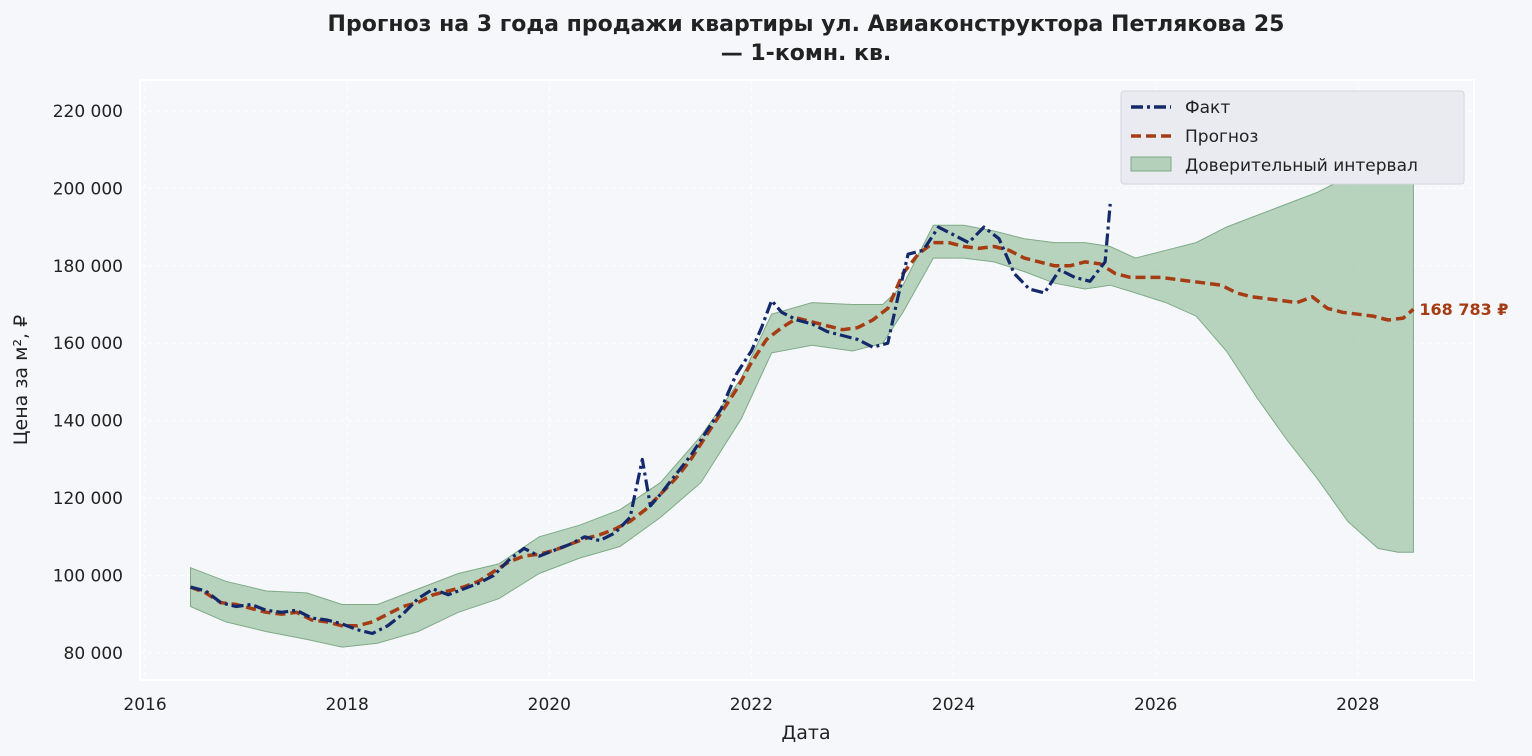 Image resolution: width=1532 pixels, height=756 pixels. I want to click on x-tick-label: 2016, so click(144, 705).